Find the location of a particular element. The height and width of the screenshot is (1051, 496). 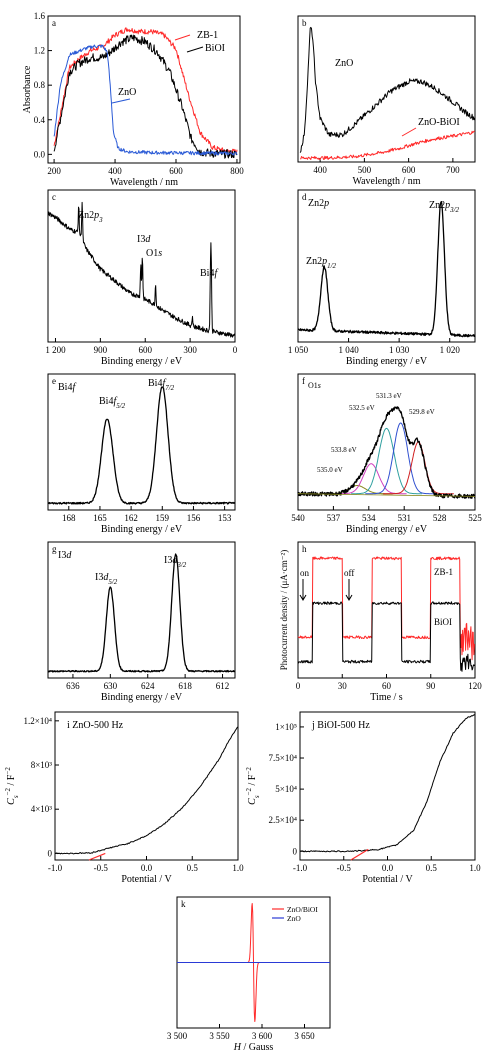

plot-frame-e is located at coordinates (141, 442).